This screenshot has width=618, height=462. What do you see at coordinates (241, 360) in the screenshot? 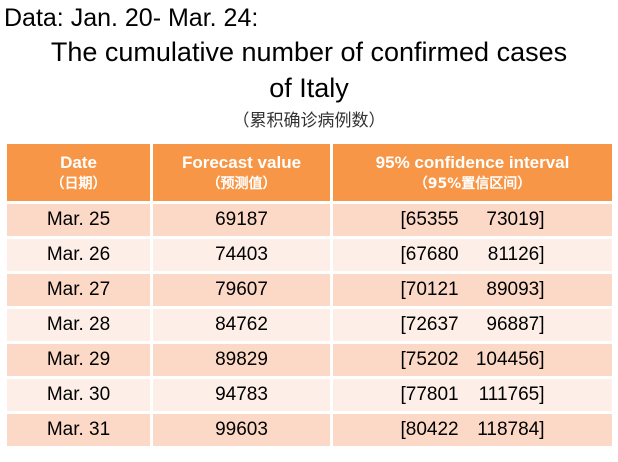
I see `forecast-cell: 89829` at bounding box center [241, 360].